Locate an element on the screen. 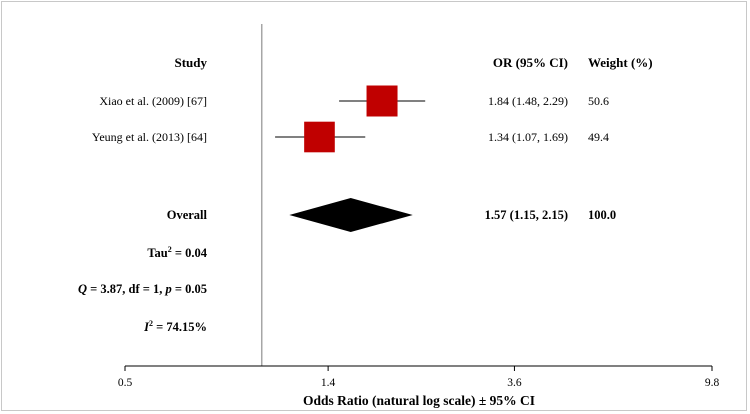  x-tick-label: 0.5 is located at coordinates (125, 383).